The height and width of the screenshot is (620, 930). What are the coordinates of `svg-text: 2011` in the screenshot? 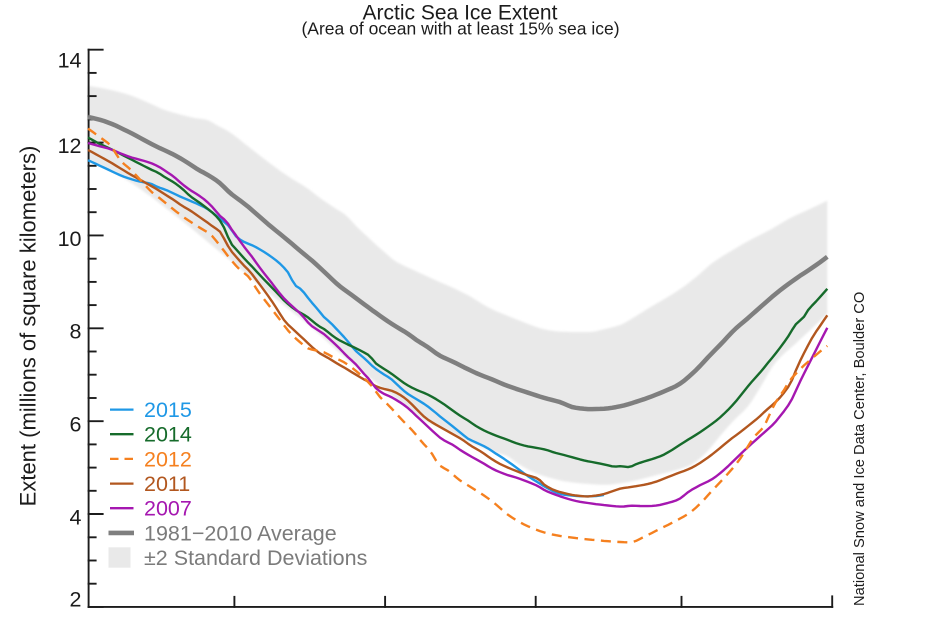 It's located at (167, 484).